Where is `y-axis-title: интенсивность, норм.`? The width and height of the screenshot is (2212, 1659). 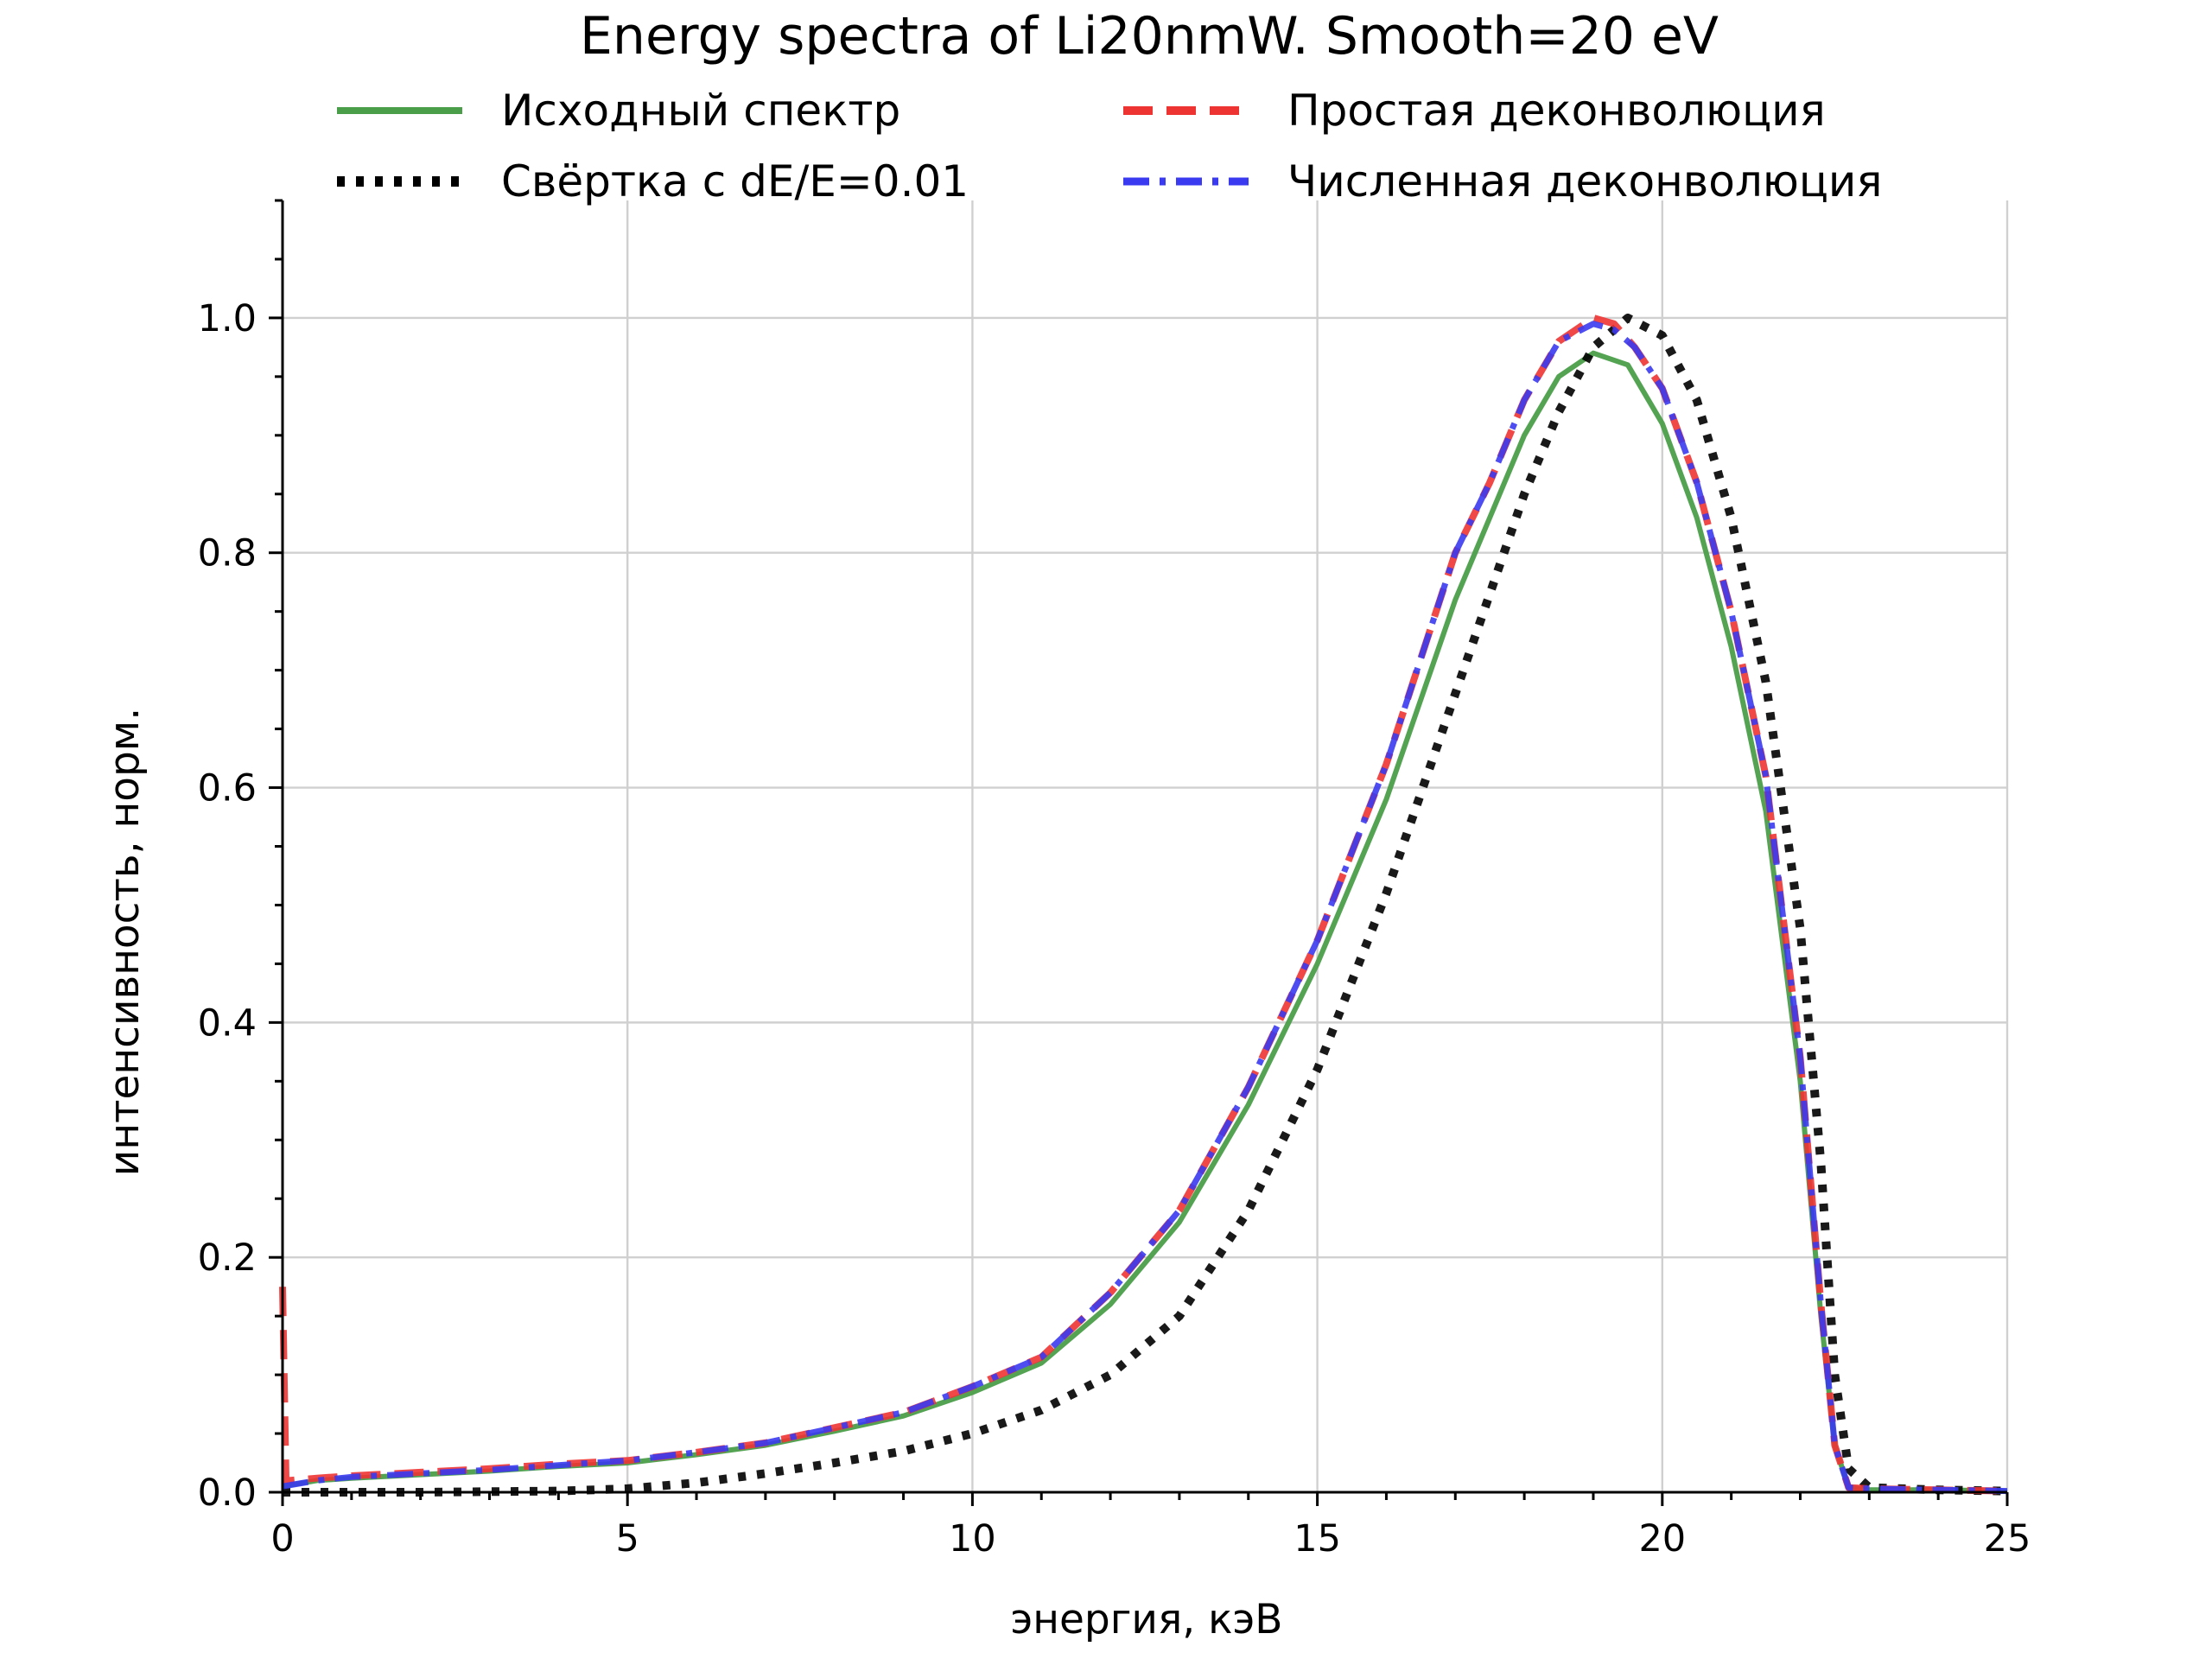
y-axis-title: интенсивность, норм. is located at coordinates (125, 942).